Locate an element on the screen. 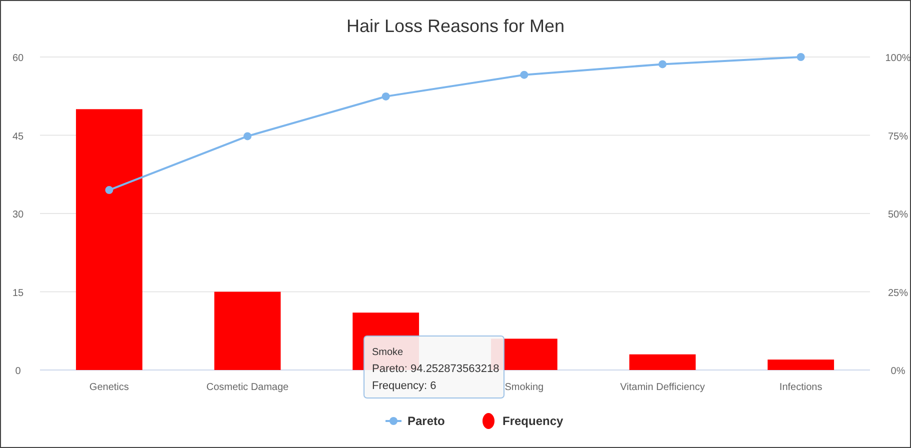 This screenshot has width=911, height=448. y-tick-label: 30 is located at coordinates (18, 215).